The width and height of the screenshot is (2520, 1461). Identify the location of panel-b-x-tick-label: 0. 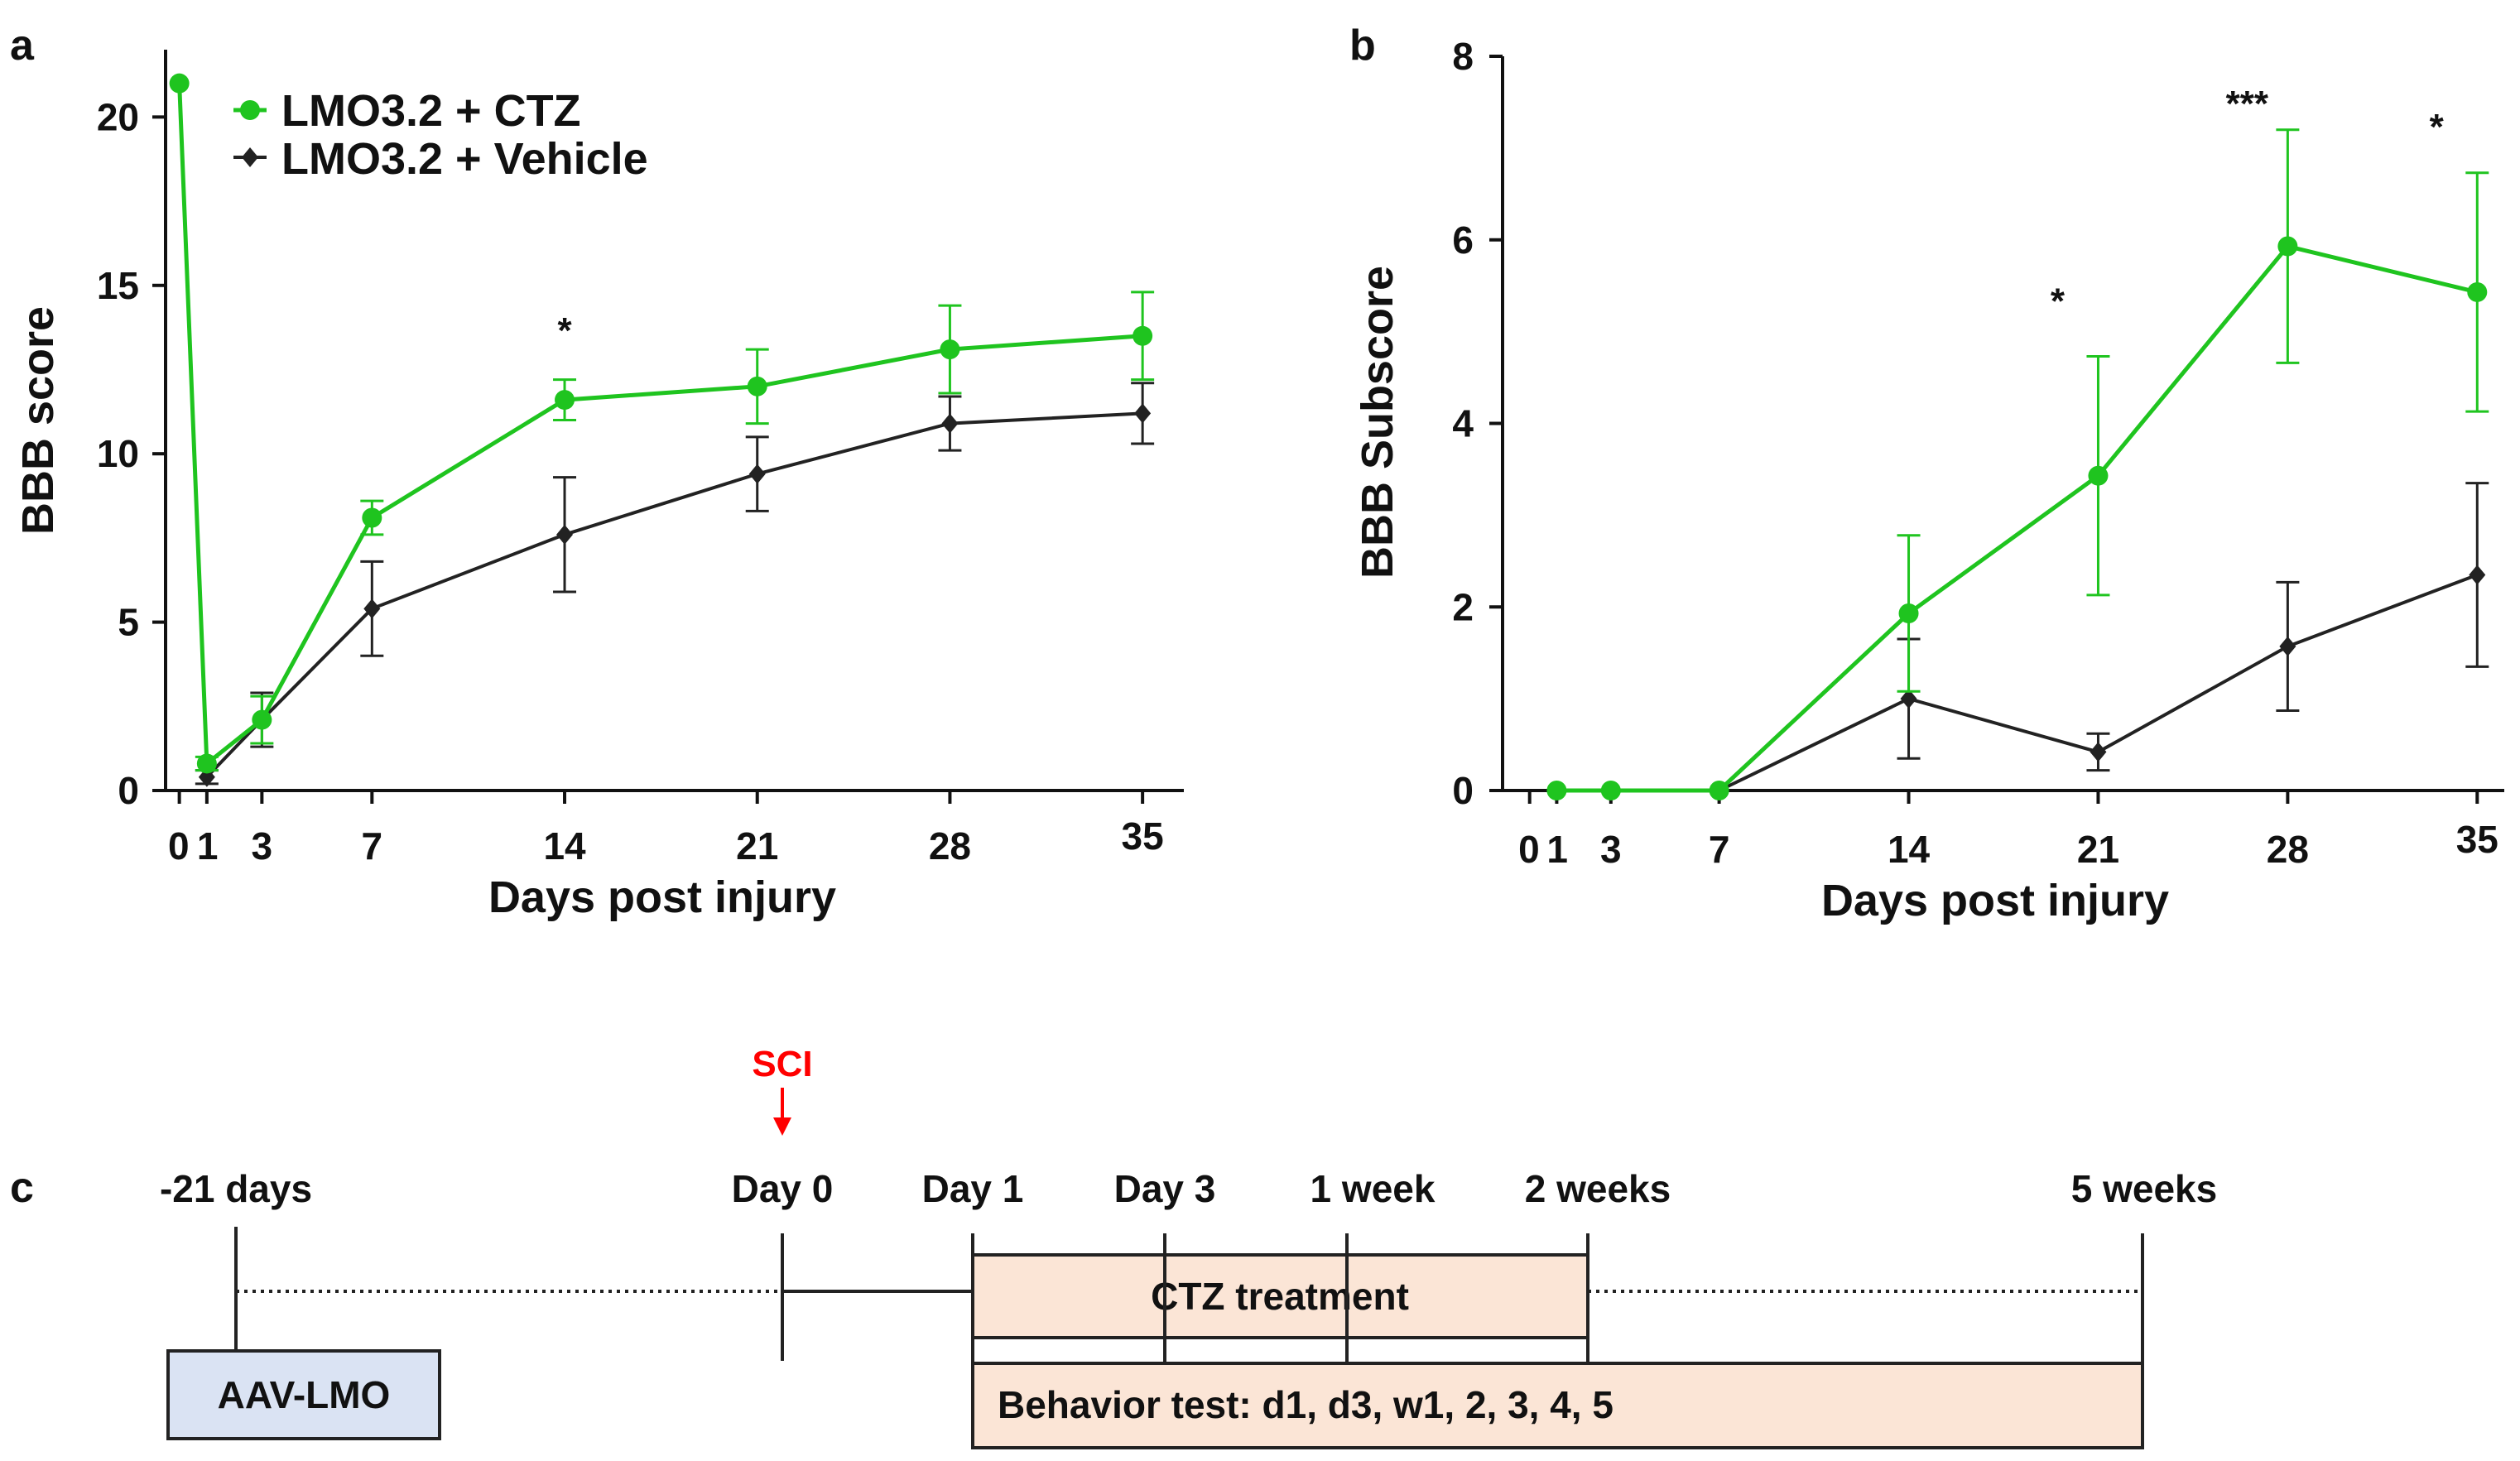
(1529, 849).